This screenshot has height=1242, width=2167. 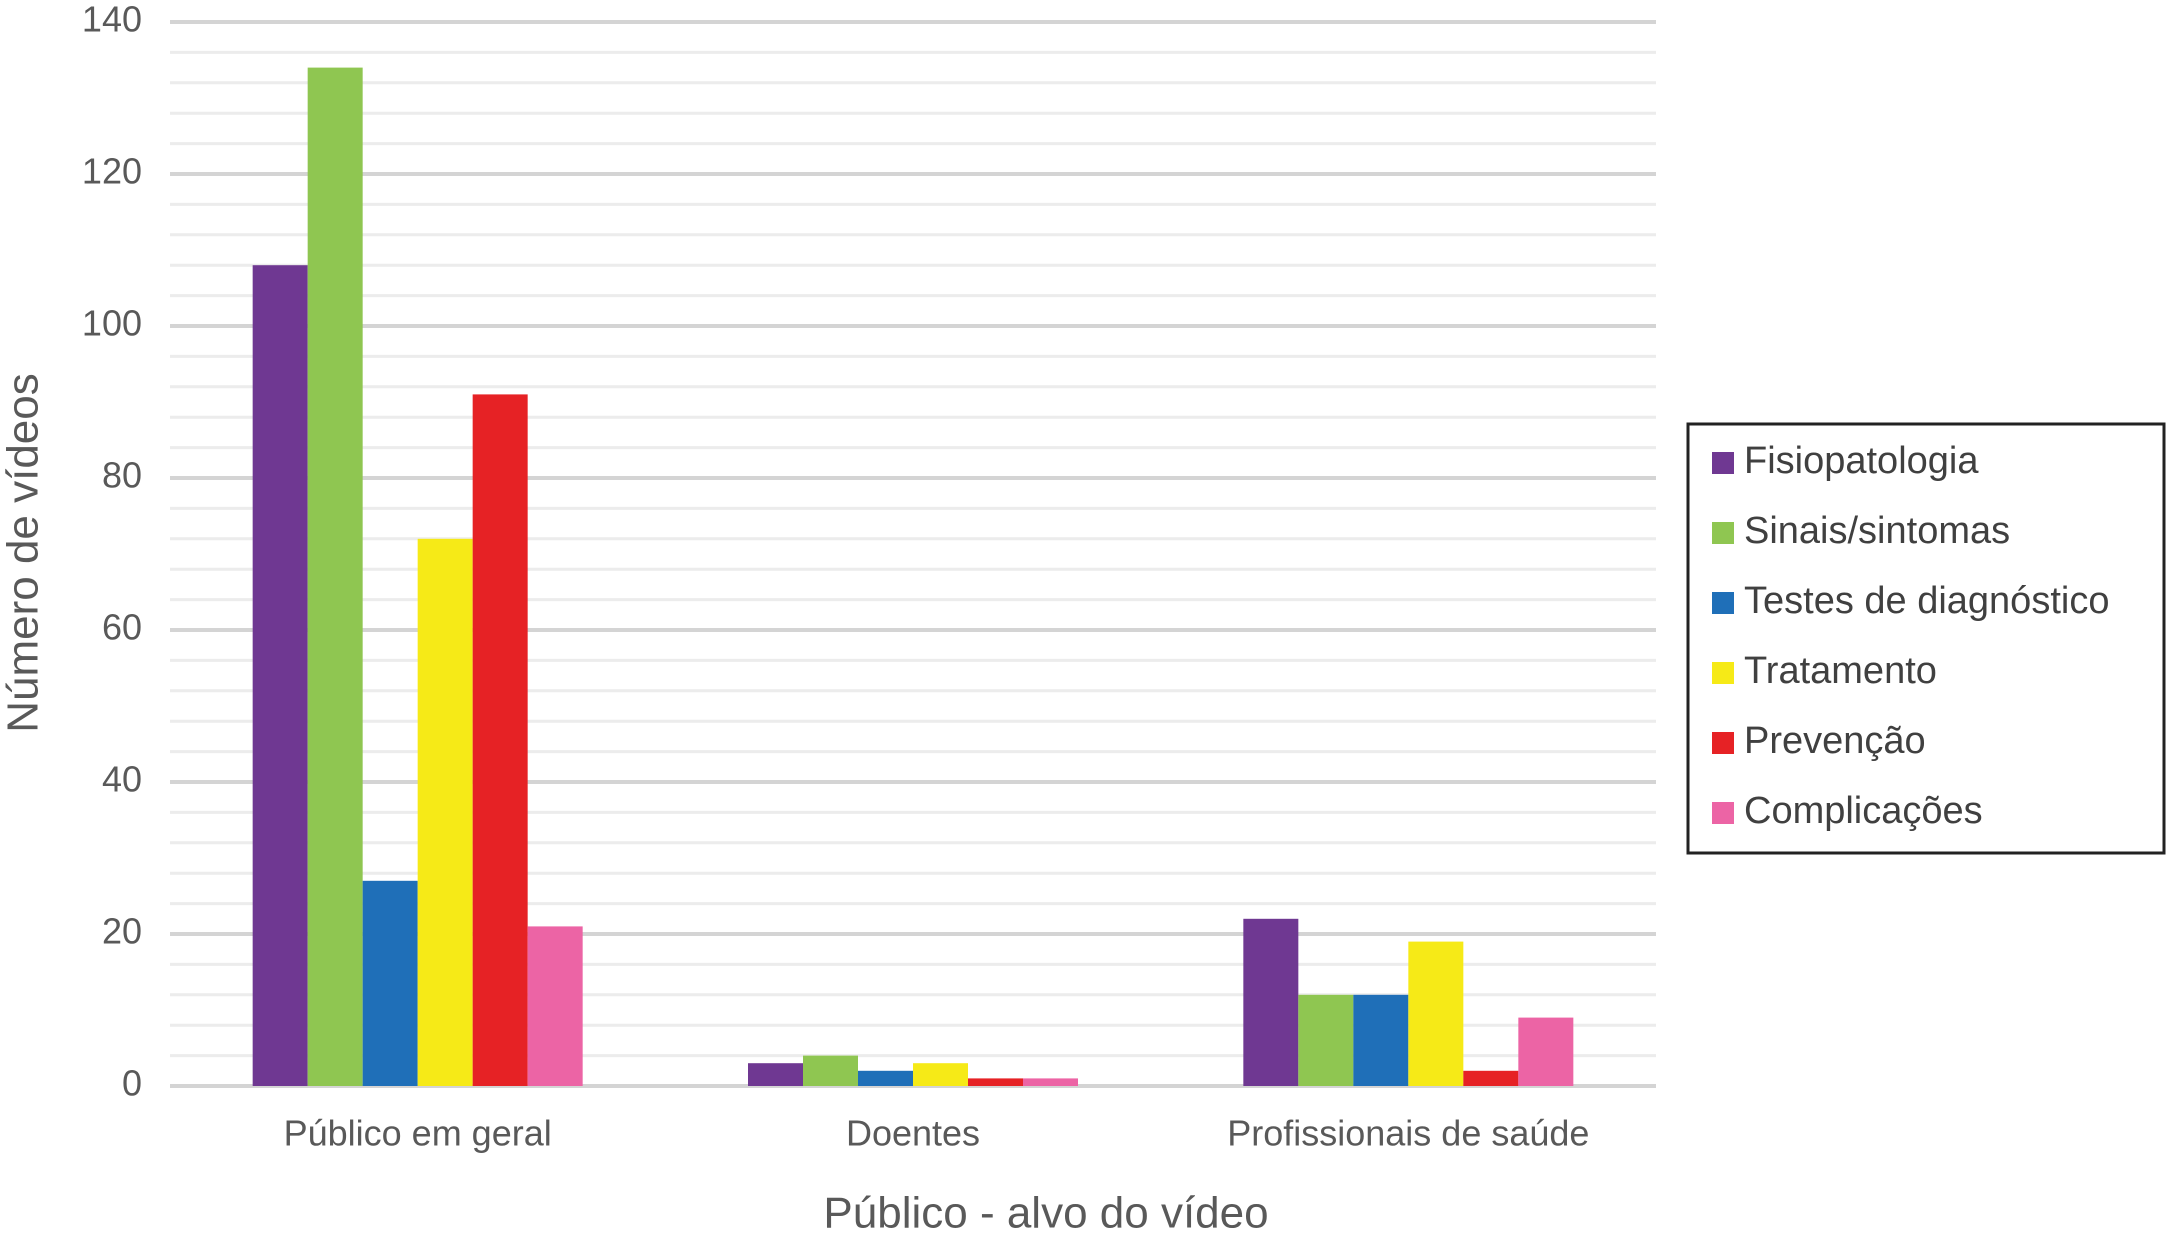 What do you see at coordinates (132, 1083) in the screenshot?
I see `y-tick-label: 0` at bounding box center [132, 1083].